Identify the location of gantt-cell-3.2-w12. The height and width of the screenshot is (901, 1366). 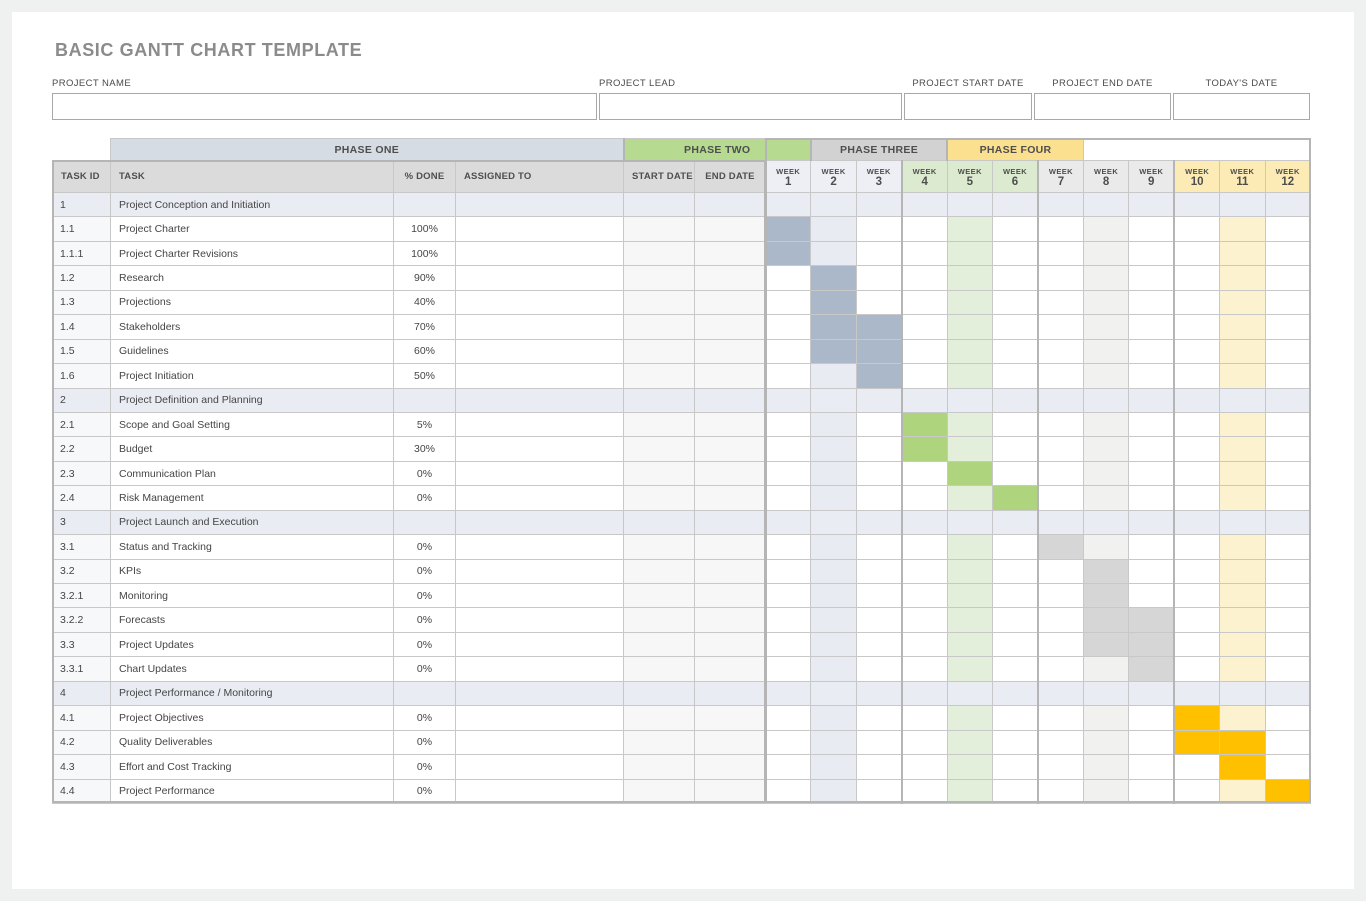
(1287, 571).